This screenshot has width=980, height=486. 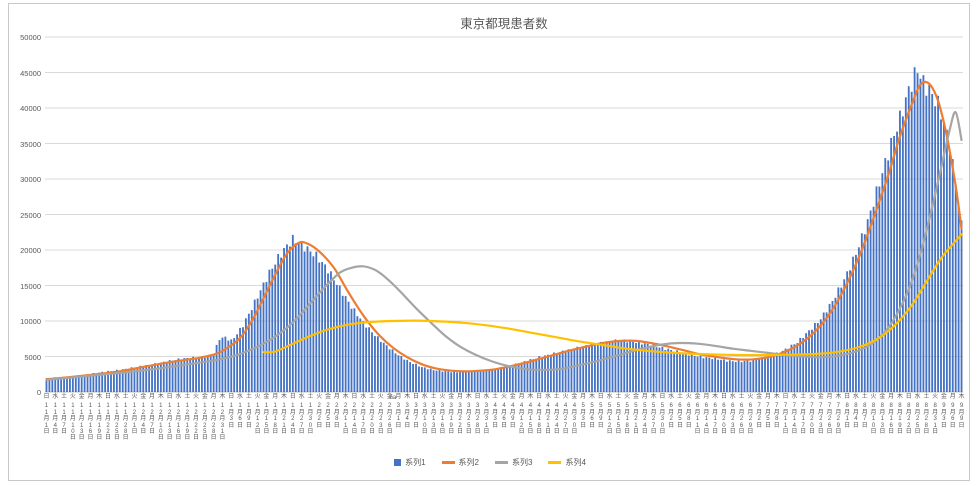 I want to click on legend-item-4: 系列4, so click(x=567, y=462).